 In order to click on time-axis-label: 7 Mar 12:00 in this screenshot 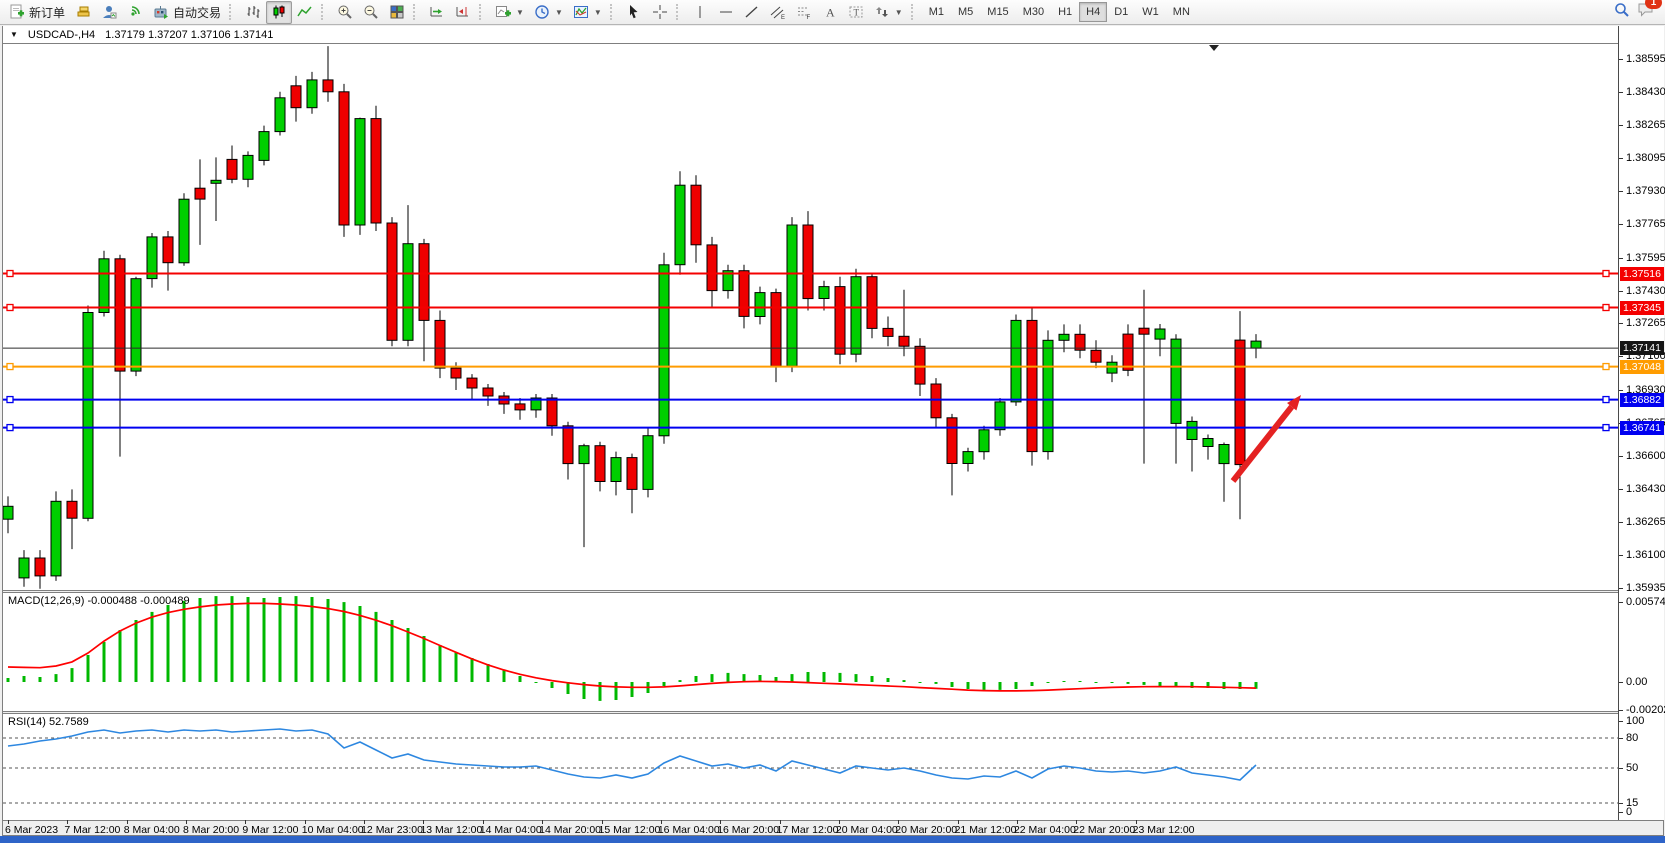, I will do `click(92, 830)`.